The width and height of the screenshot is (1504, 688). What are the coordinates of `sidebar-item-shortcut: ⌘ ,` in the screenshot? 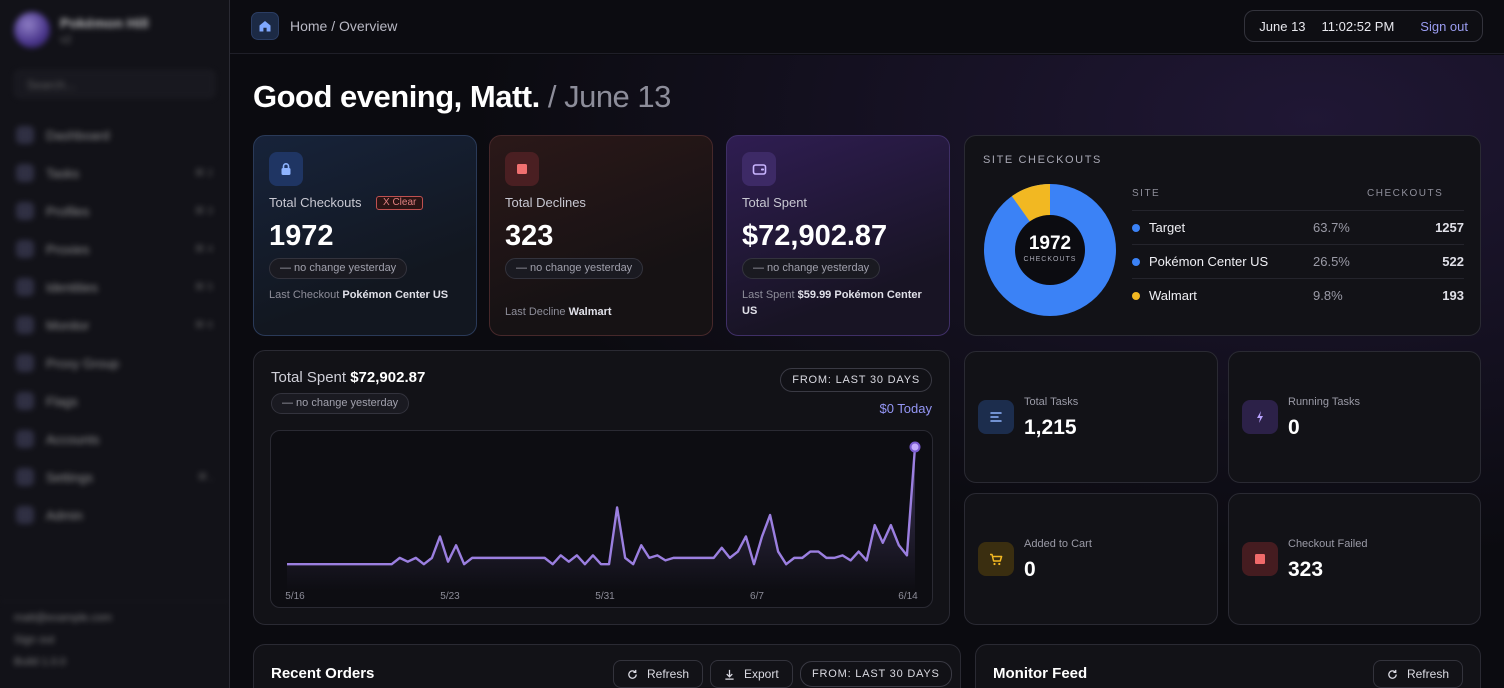 It's located at (205, 477).